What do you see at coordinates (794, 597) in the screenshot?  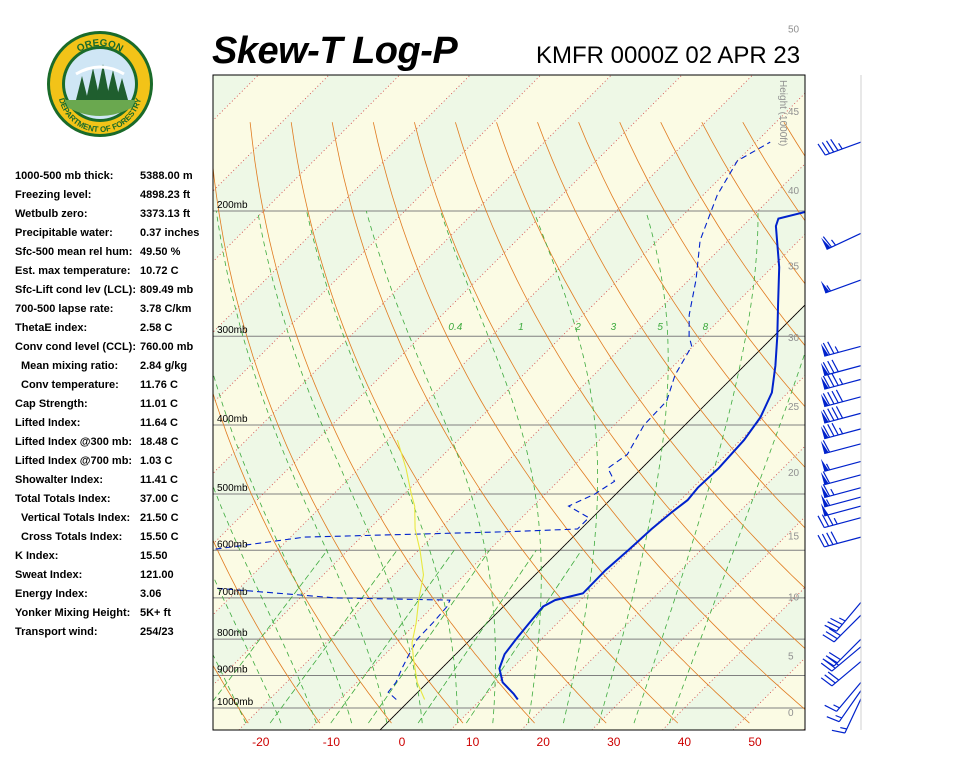 I see `height-tick-label: 10` at bounding box center [794, 597].